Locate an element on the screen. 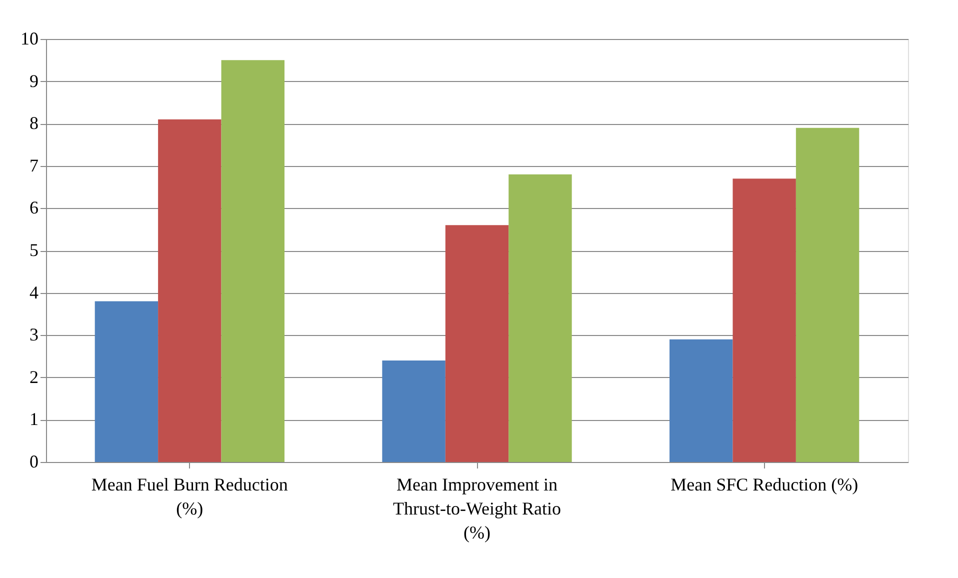  y-tick-label: 8 is located at coordinates (34, 123).